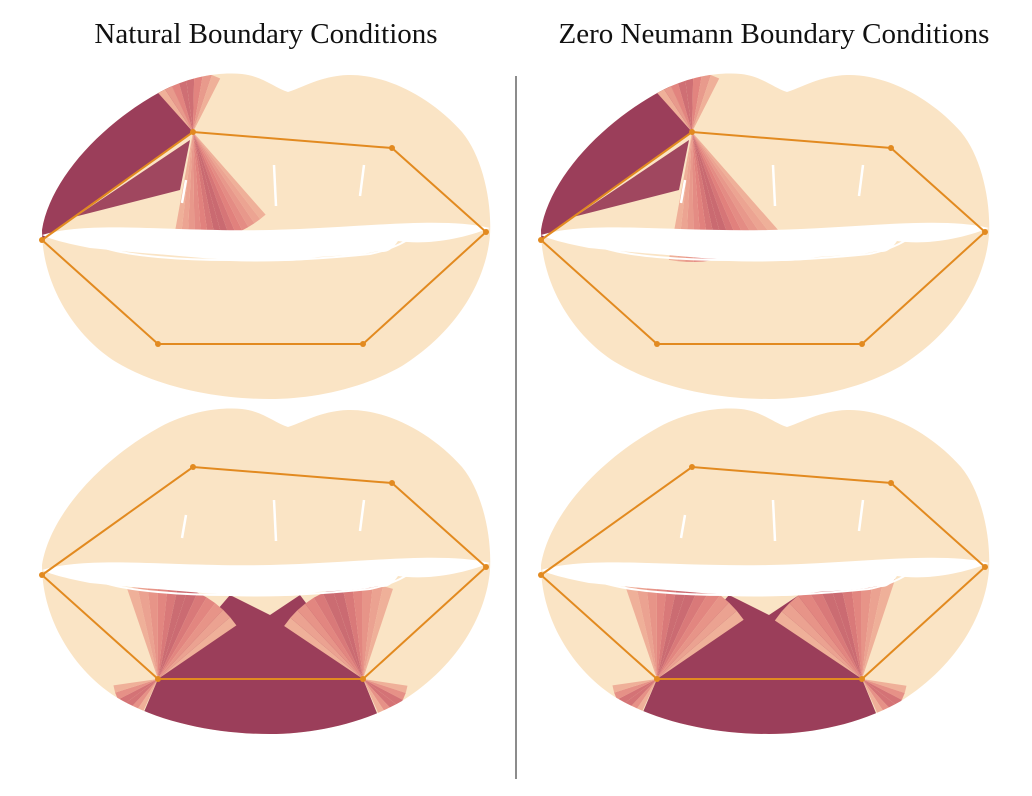 Image resolution: width=1032 pixels, height=796 pixels. Describe the element at coordinates (756, 584) in the screenshot. I see `lower-teeth-edge` at that location.